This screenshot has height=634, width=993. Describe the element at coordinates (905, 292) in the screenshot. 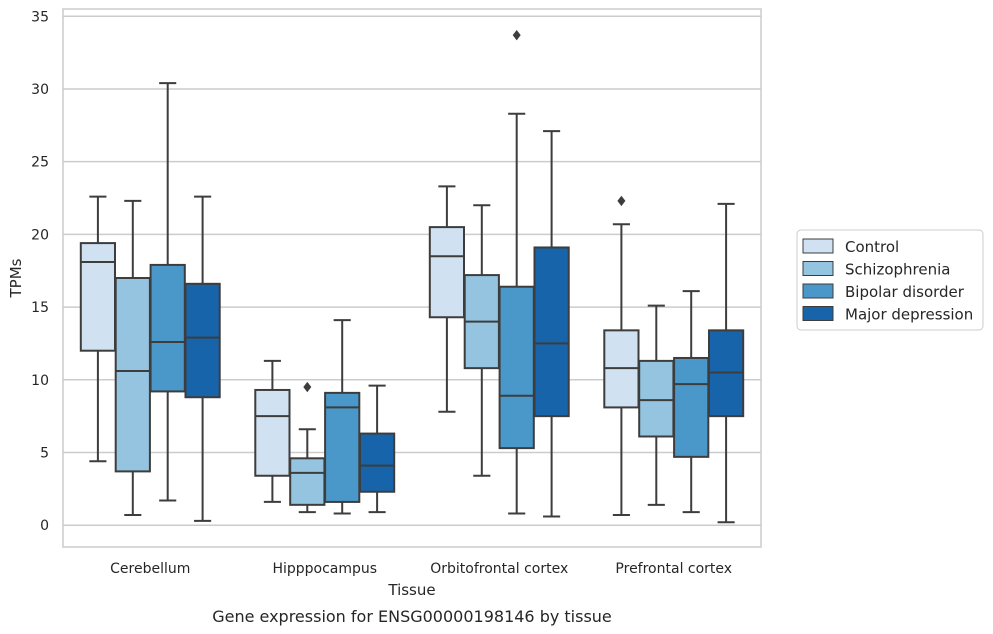

I see `legend-label: Bipolar disorder` at that location.